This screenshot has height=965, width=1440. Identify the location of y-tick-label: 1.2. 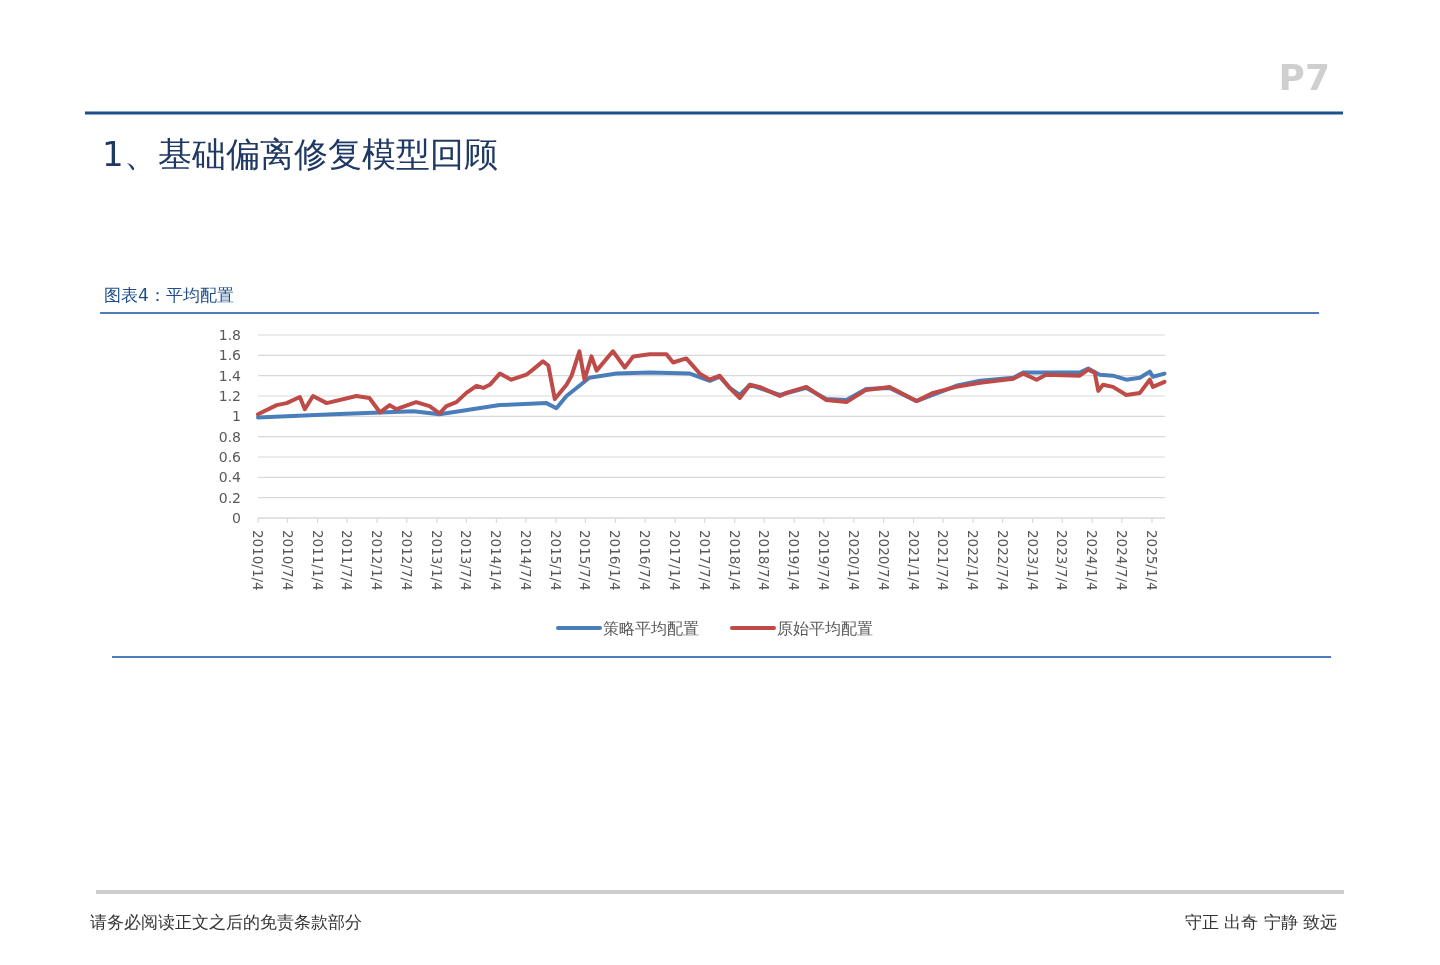
(229, 396).